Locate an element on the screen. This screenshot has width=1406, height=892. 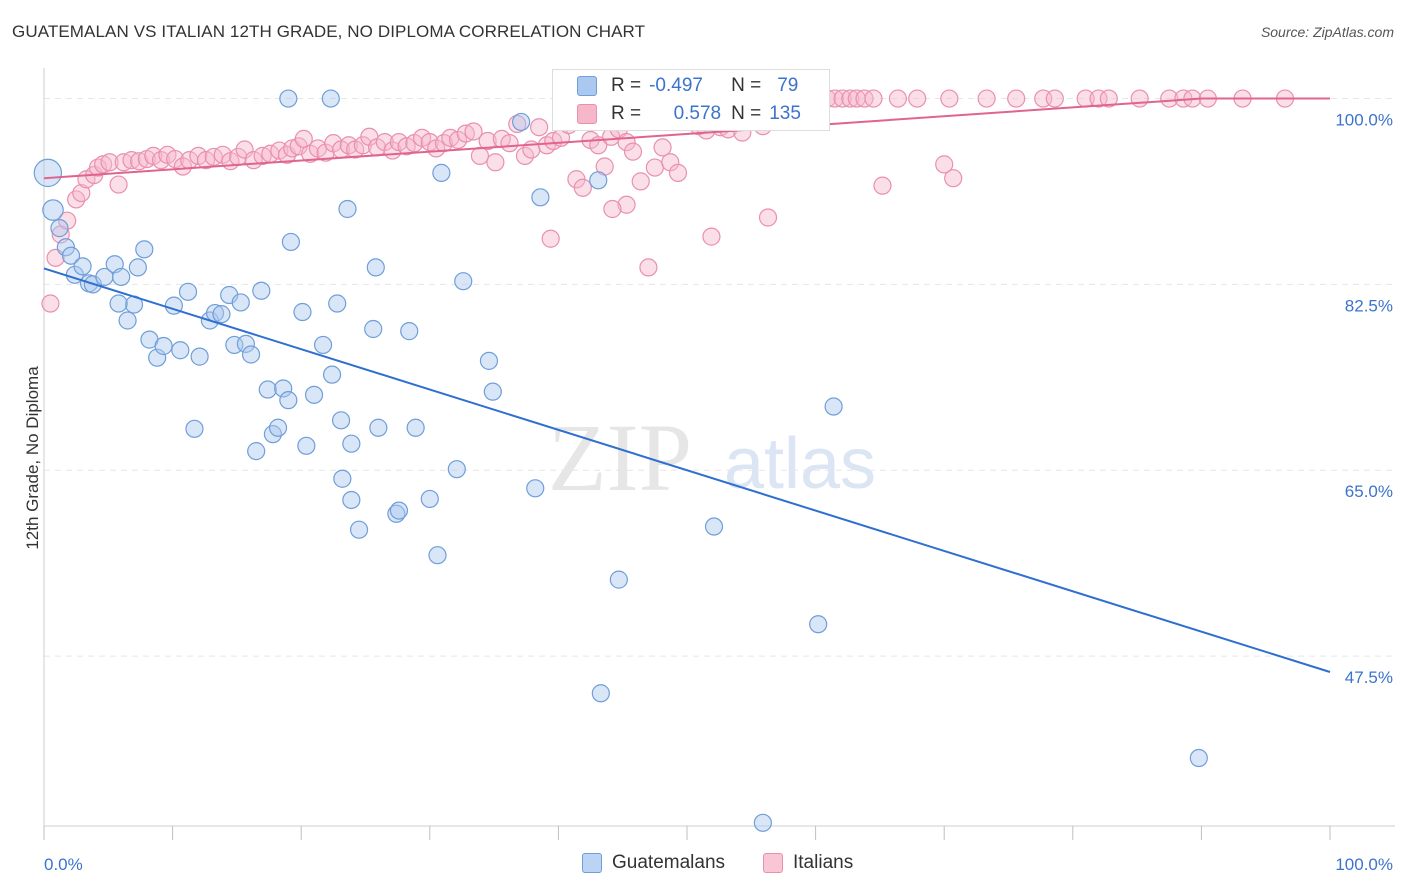
legend-row-italians: R = 0.578 N = 135 is located at coordinates (689, 114).